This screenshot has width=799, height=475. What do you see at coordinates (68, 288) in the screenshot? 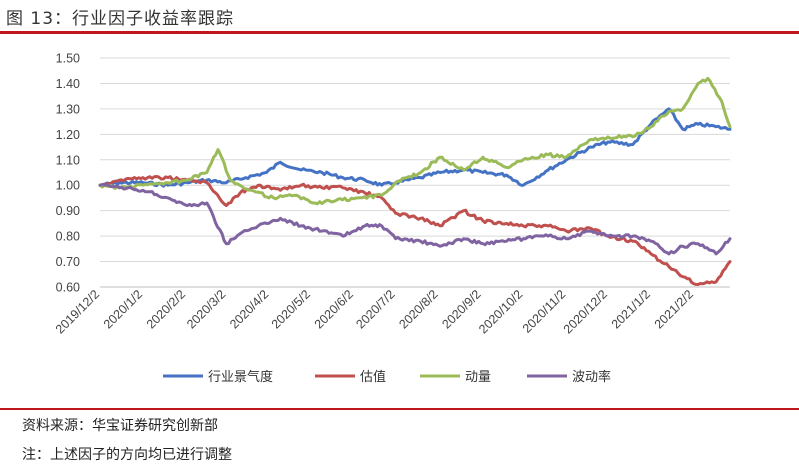
I see `y-tick-label: 0.60` at bounding box center [68, 288].